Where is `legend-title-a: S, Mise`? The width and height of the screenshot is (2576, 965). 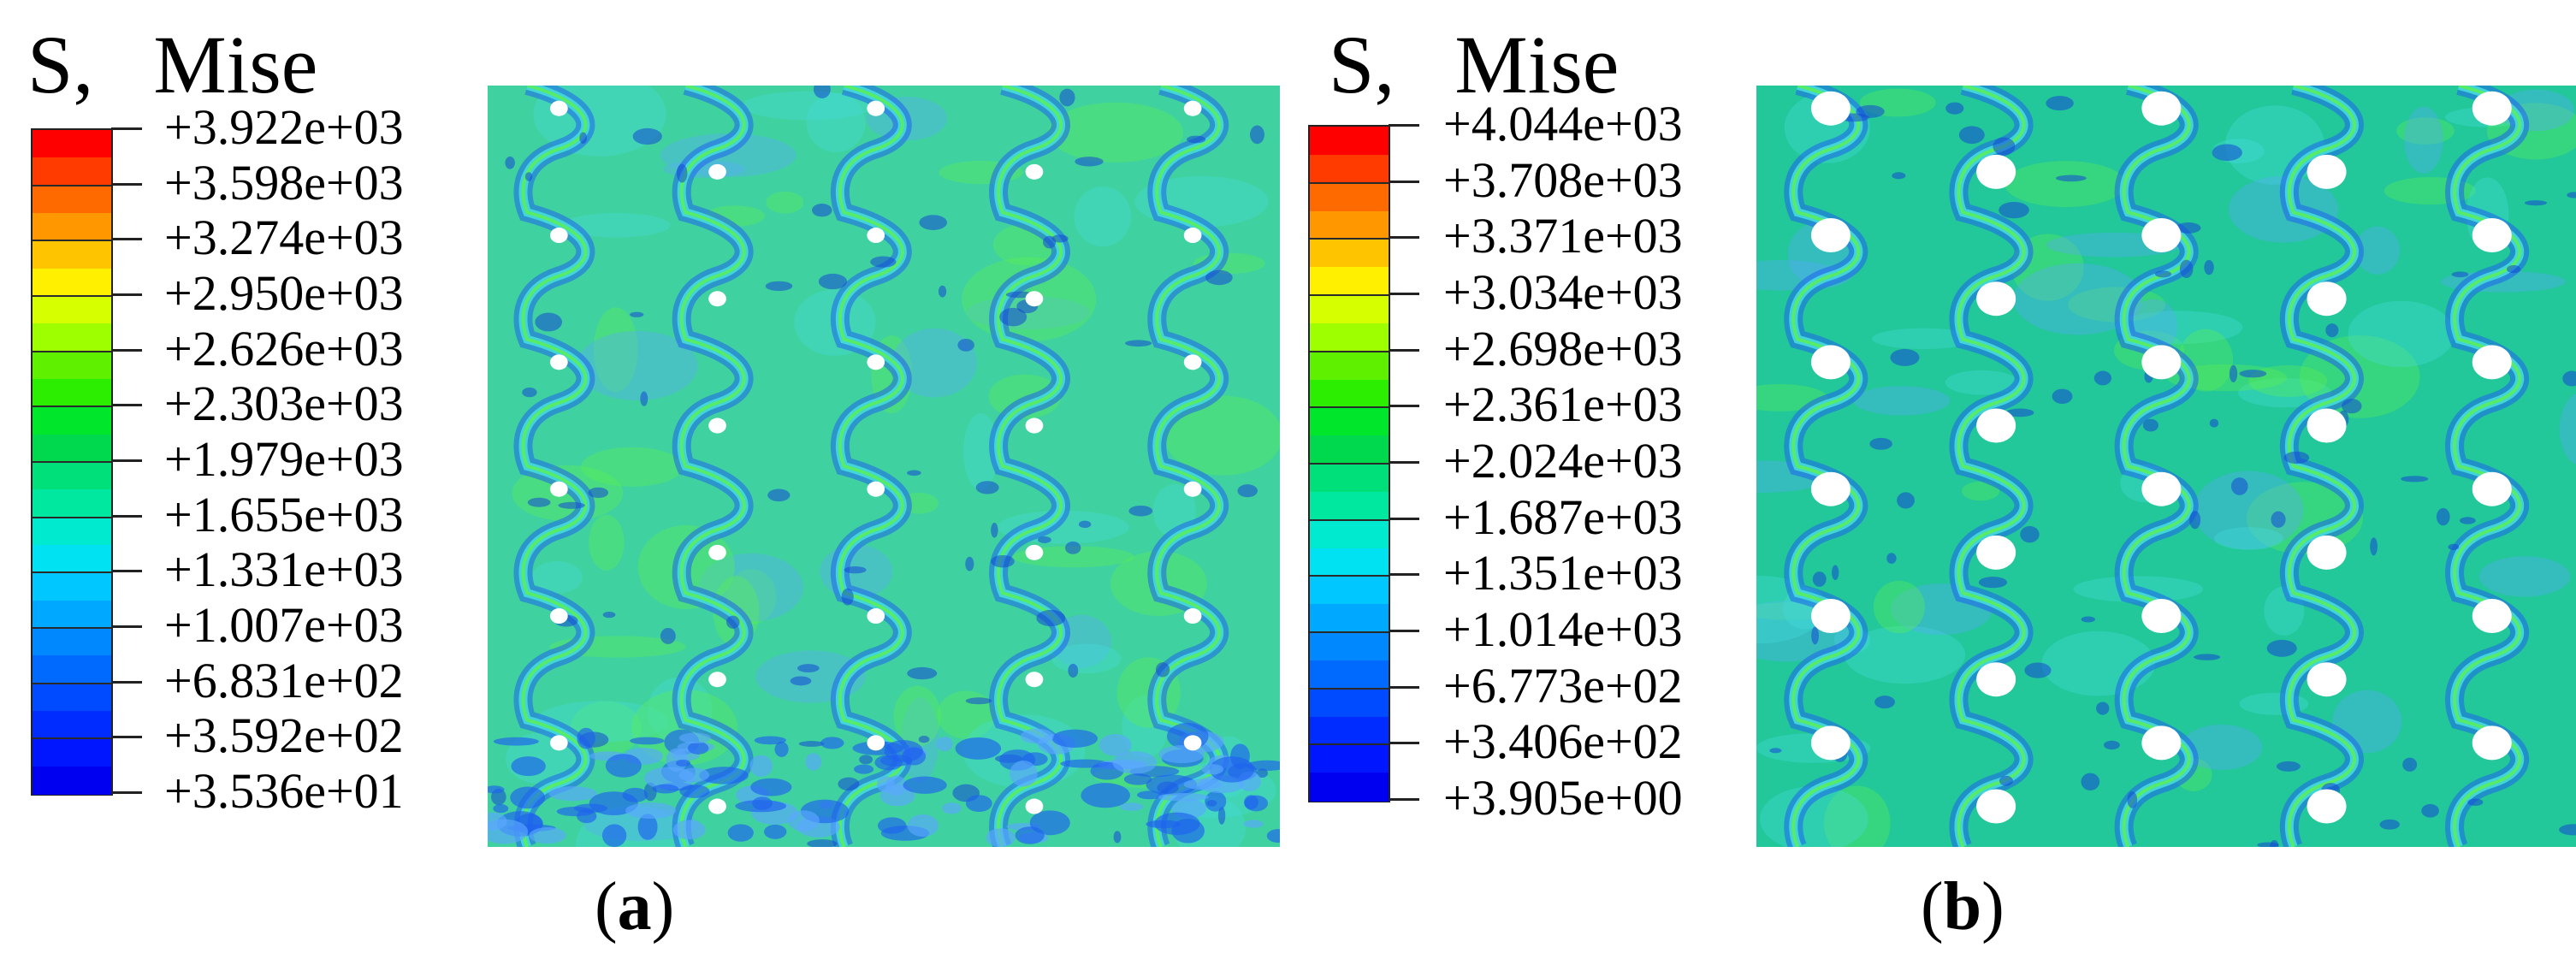 legend-title-a: S, Mise is located at coordinates (172, 65).